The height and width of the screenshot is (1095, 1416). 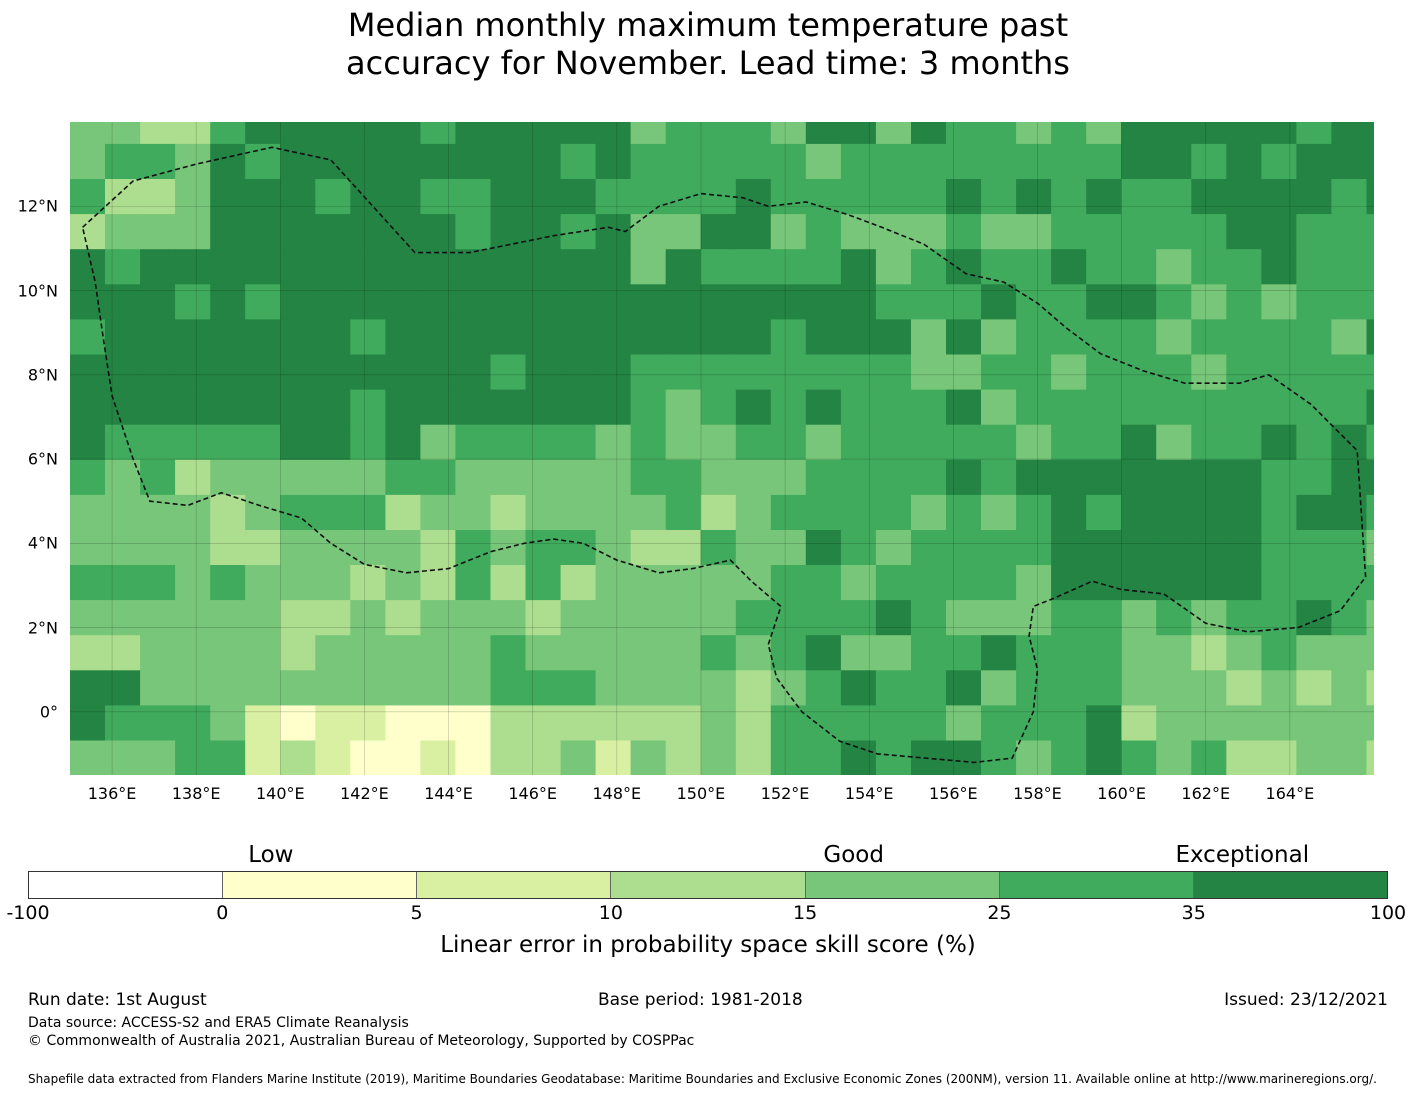 I want to click on colorbar-segment, so click(x=902, y=885).